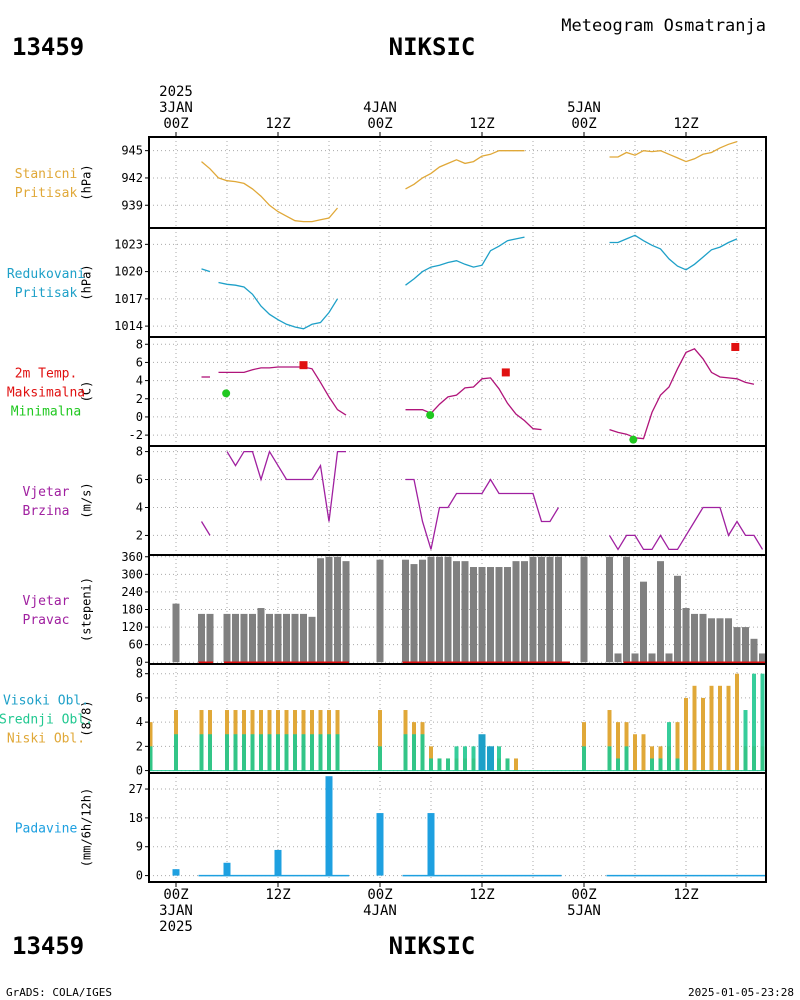 The height and width of the screenshot is (1000, 800). What do you see at coordinates (139, 362) in the screenshot?
I see `ytick-label: 6` at bounding box center [139, 362].